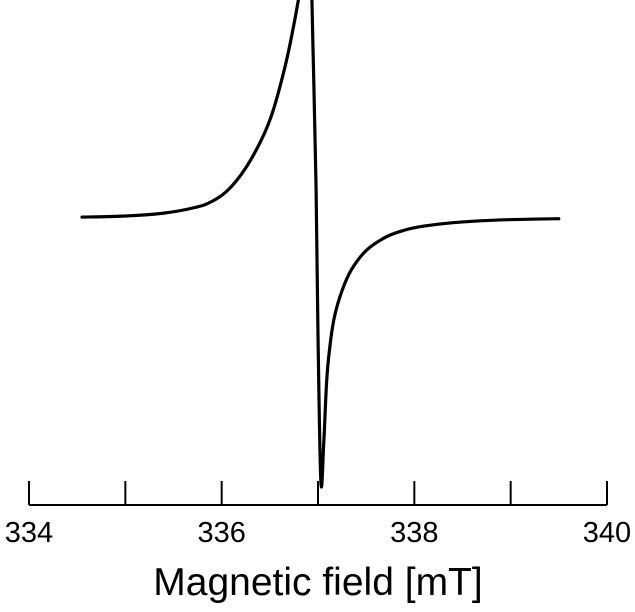 The height and width of the screenshot is (612, 635). What do you see at coordinates (318, 515) in the screenshot?
I see `x-axis-ticks: 334 336 338 340` at bounding box center [318, 515].